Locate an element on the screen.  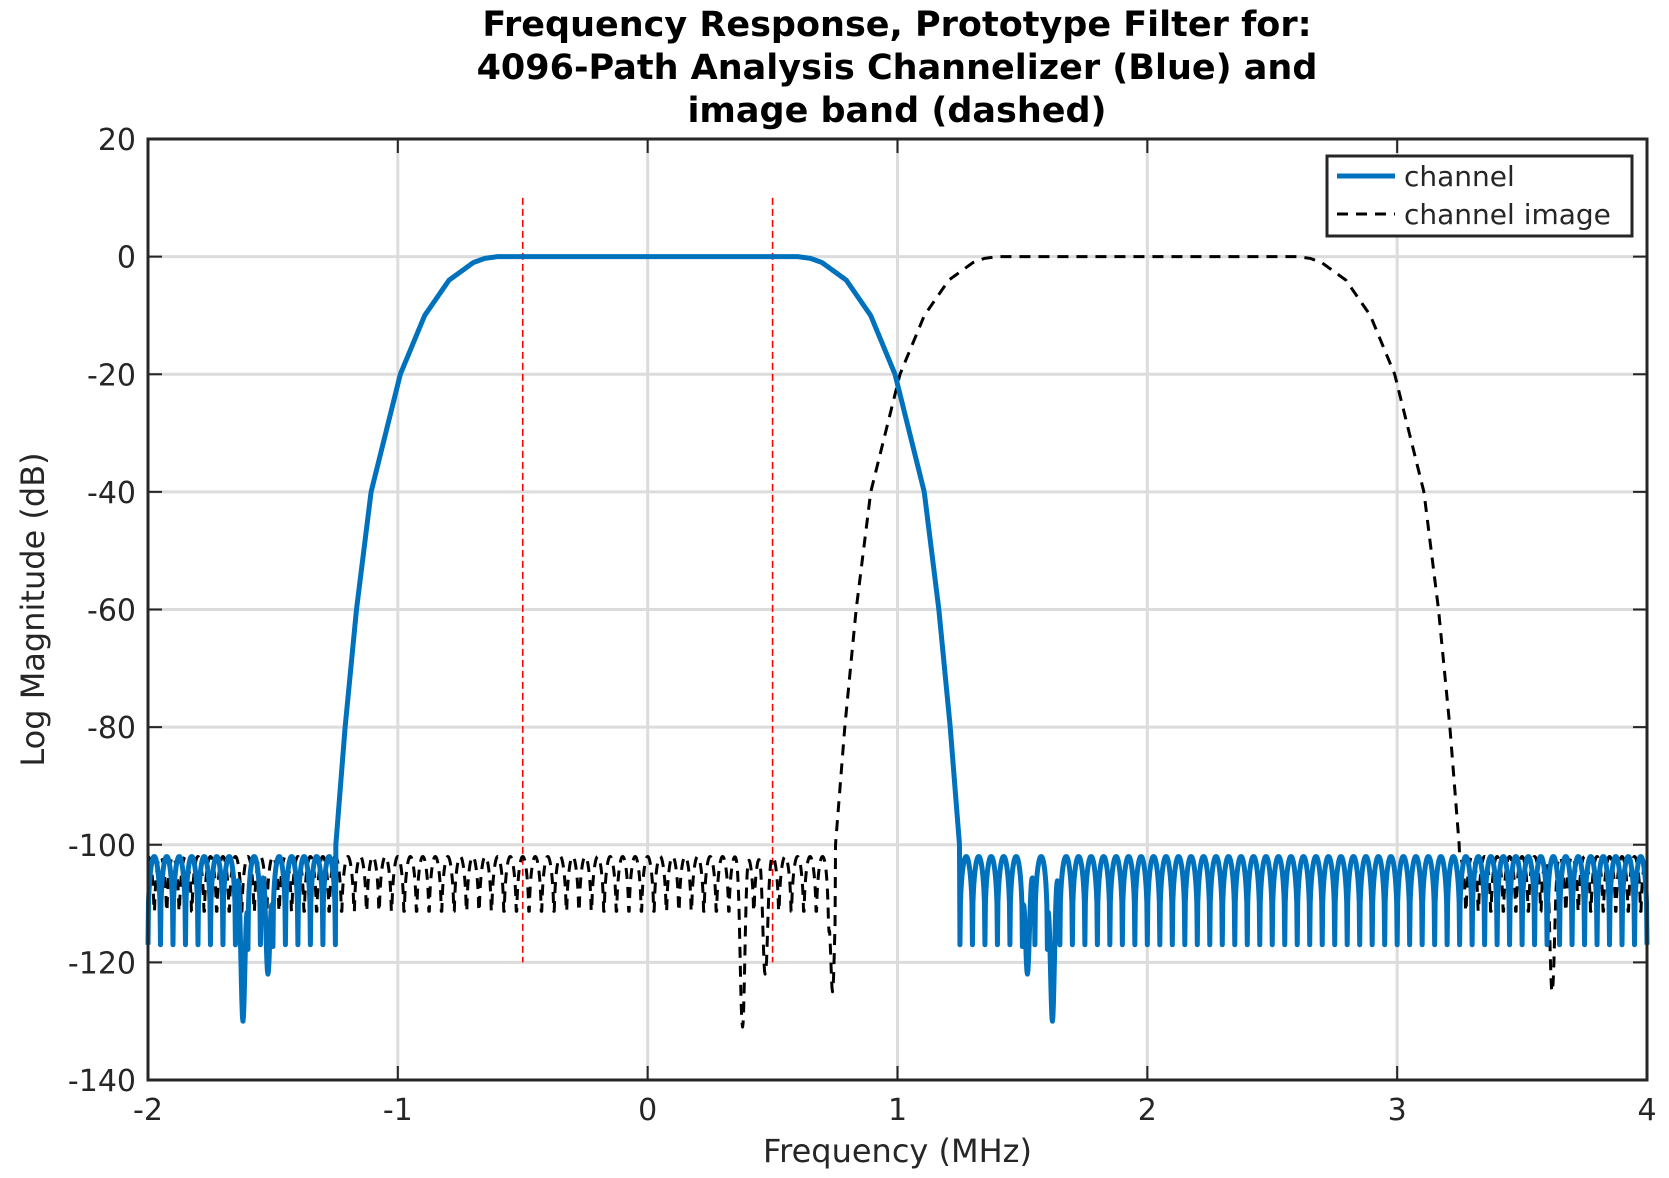
y-tick-label: -140 is located at coordinates (102, 1081).